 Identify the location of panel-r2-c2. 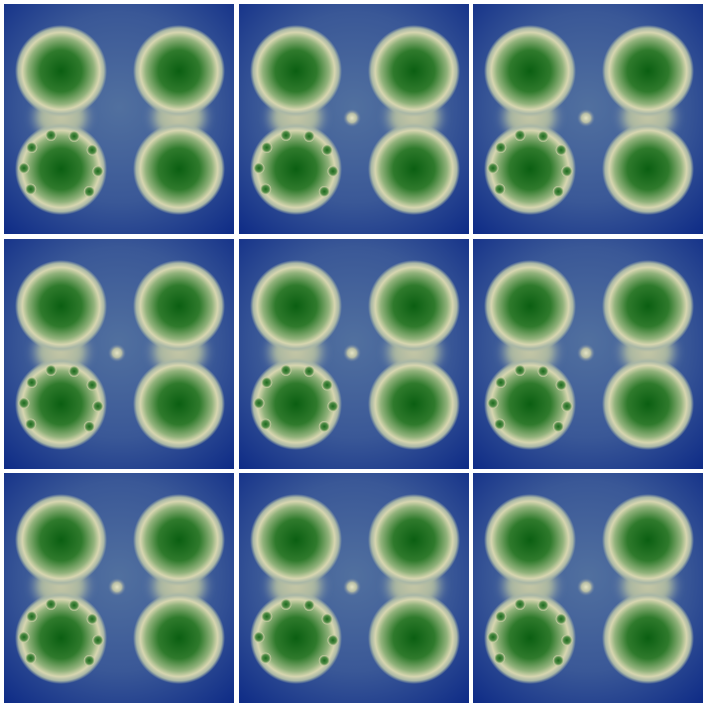
(354, 354).